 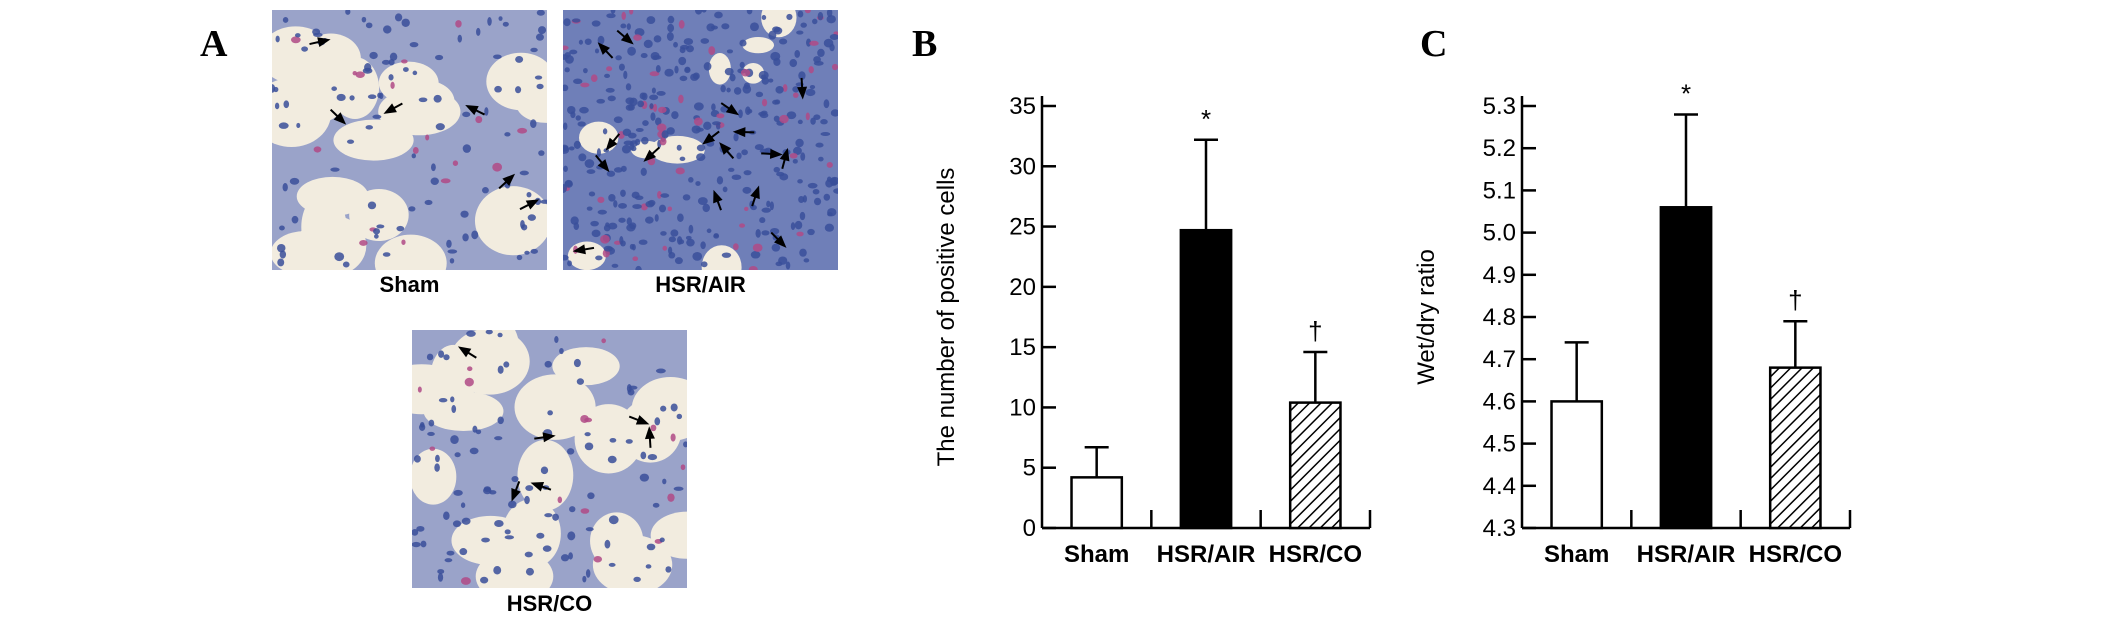 I want to click on hsr-co-image-arrowhead, so click(x=516, y=495).